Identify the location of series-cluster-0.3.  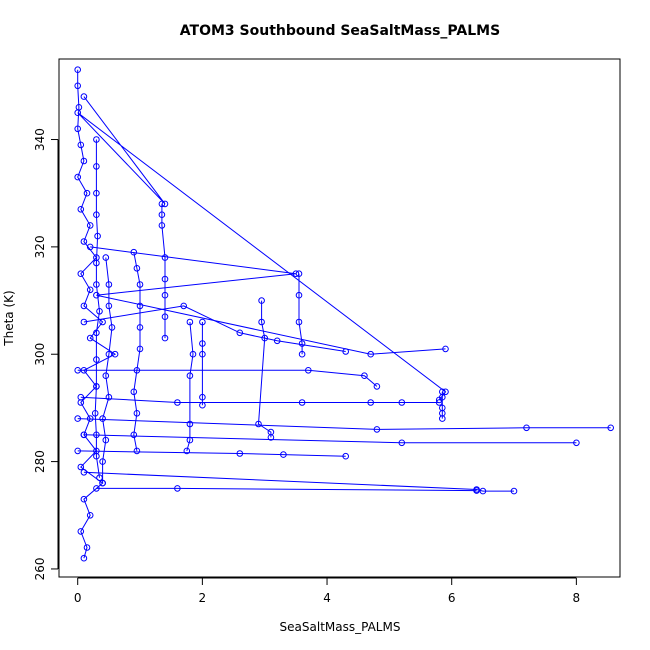
(97, 309).